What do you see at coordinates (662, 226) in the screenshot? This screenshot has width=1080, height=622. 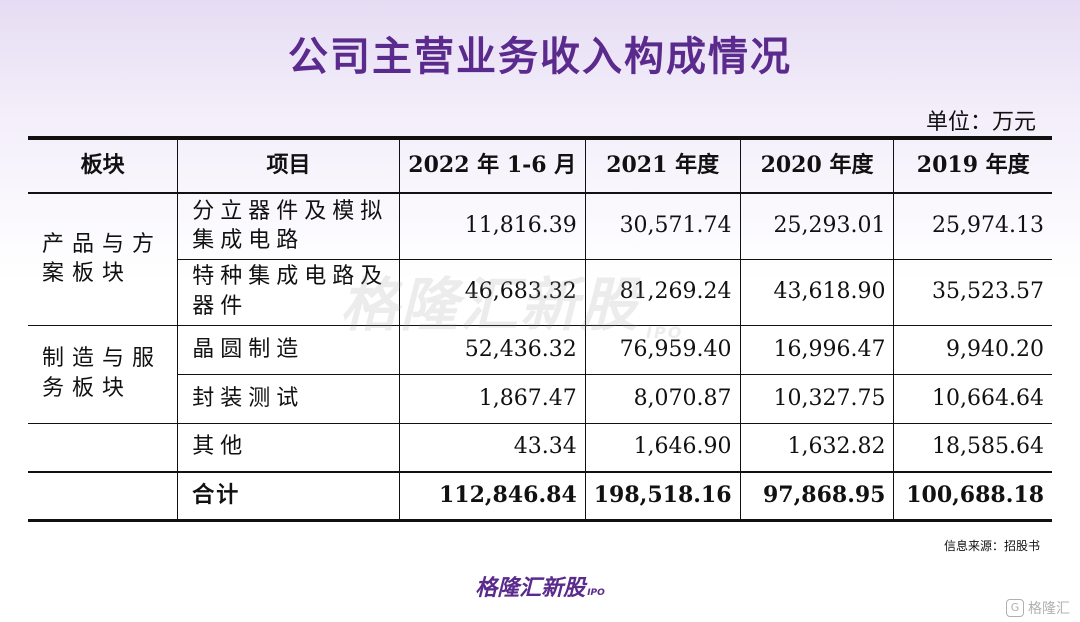 I see `value-cell: 30,571.74` at bounding box center [662, 226].